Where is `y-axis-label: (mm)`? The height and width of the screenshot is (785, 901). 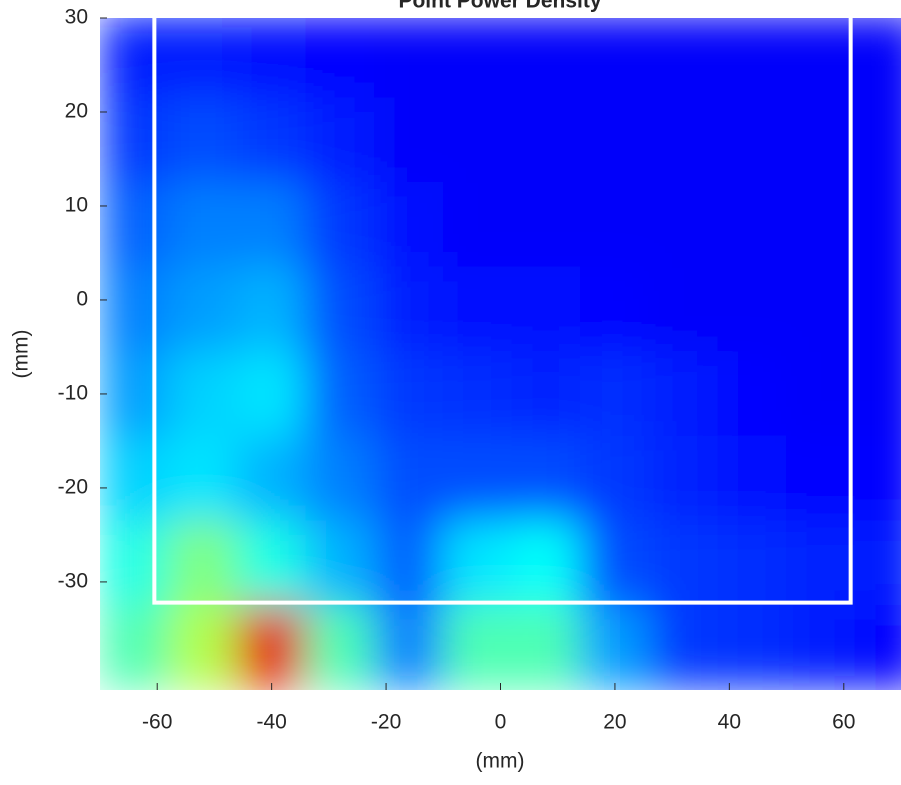 y-axis-label: (mm) is located at coordinates (21, 354).